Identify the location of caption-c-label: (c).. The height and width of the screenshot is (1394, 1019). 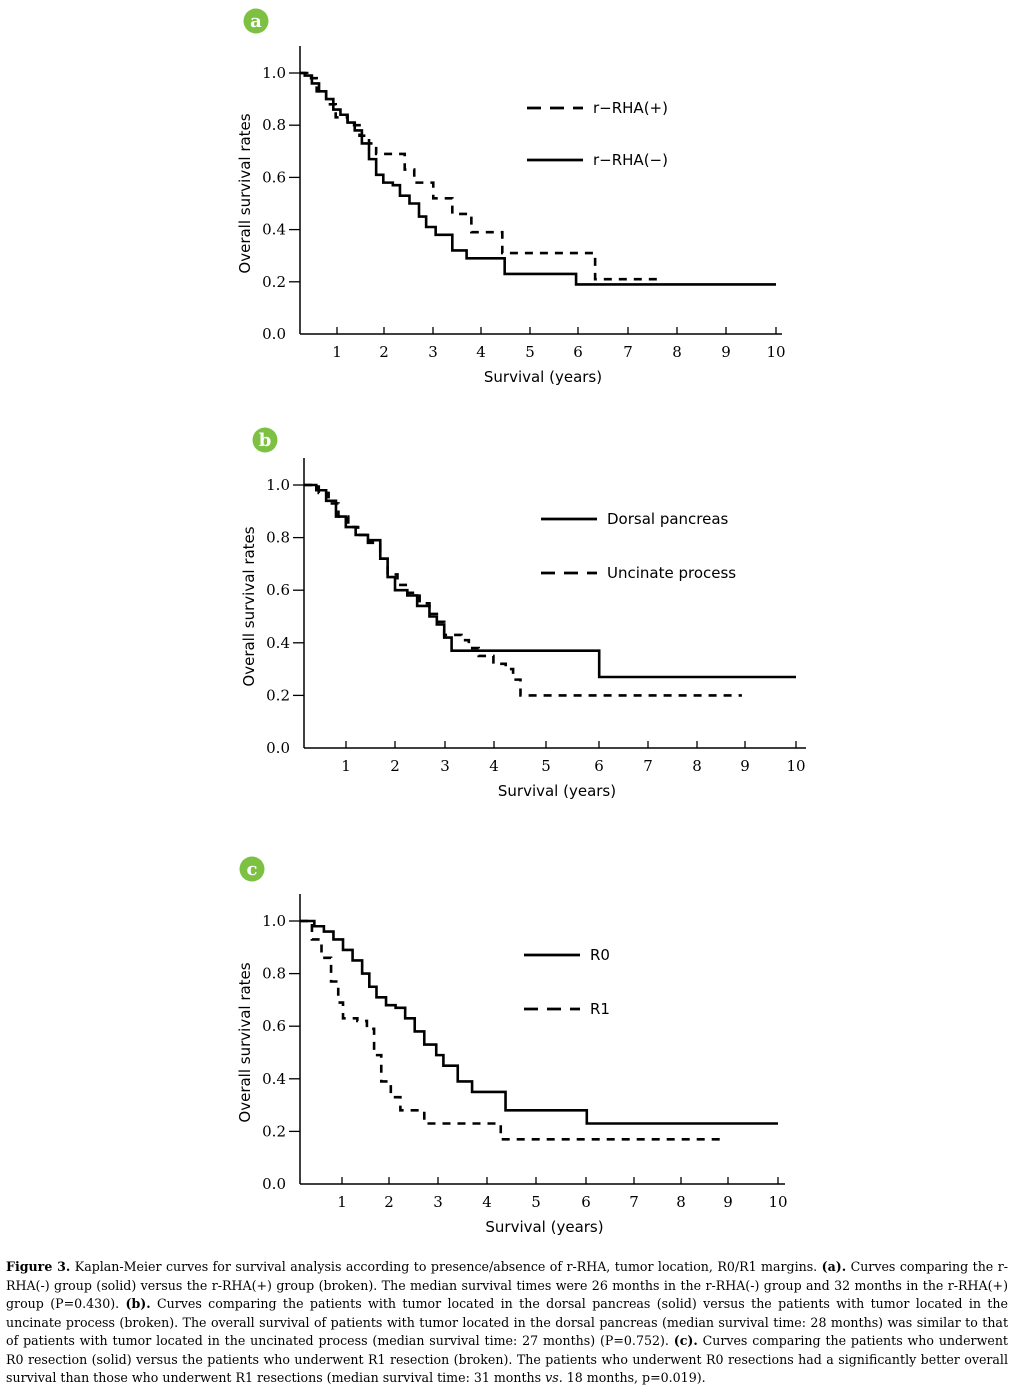
(685, 1340).